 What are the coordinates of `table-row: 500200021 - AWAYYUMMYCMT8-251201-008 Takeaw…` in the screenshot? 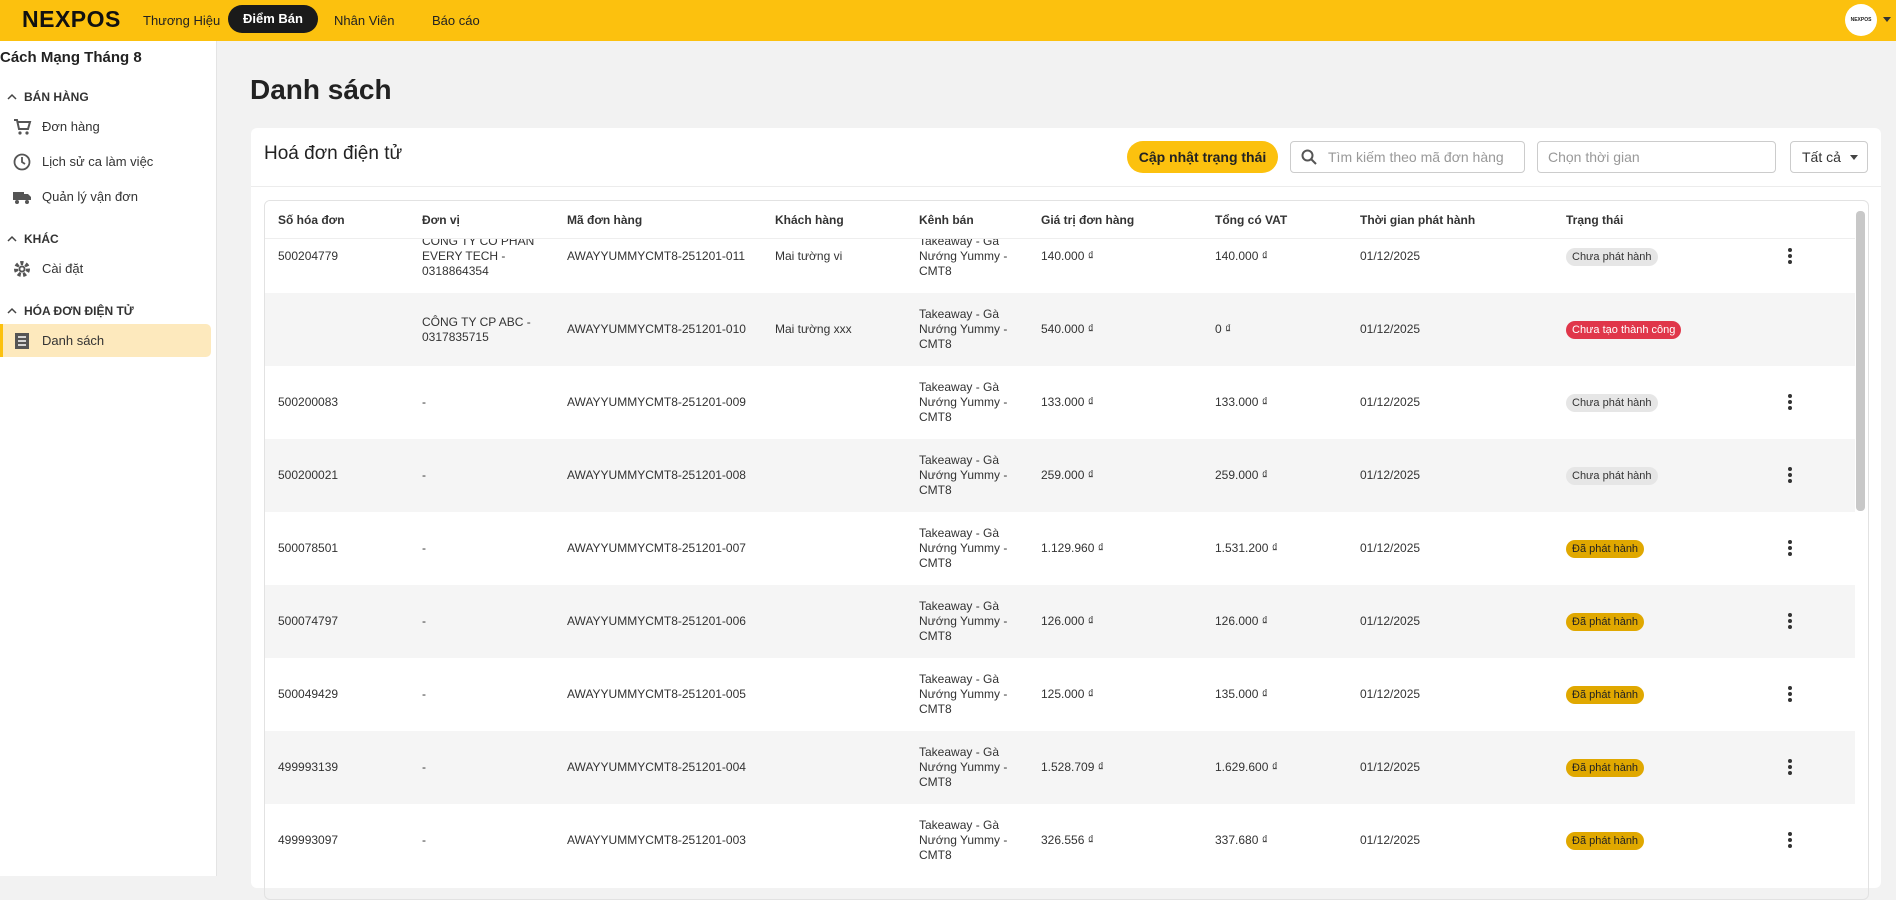 It's located at (1060, 475).